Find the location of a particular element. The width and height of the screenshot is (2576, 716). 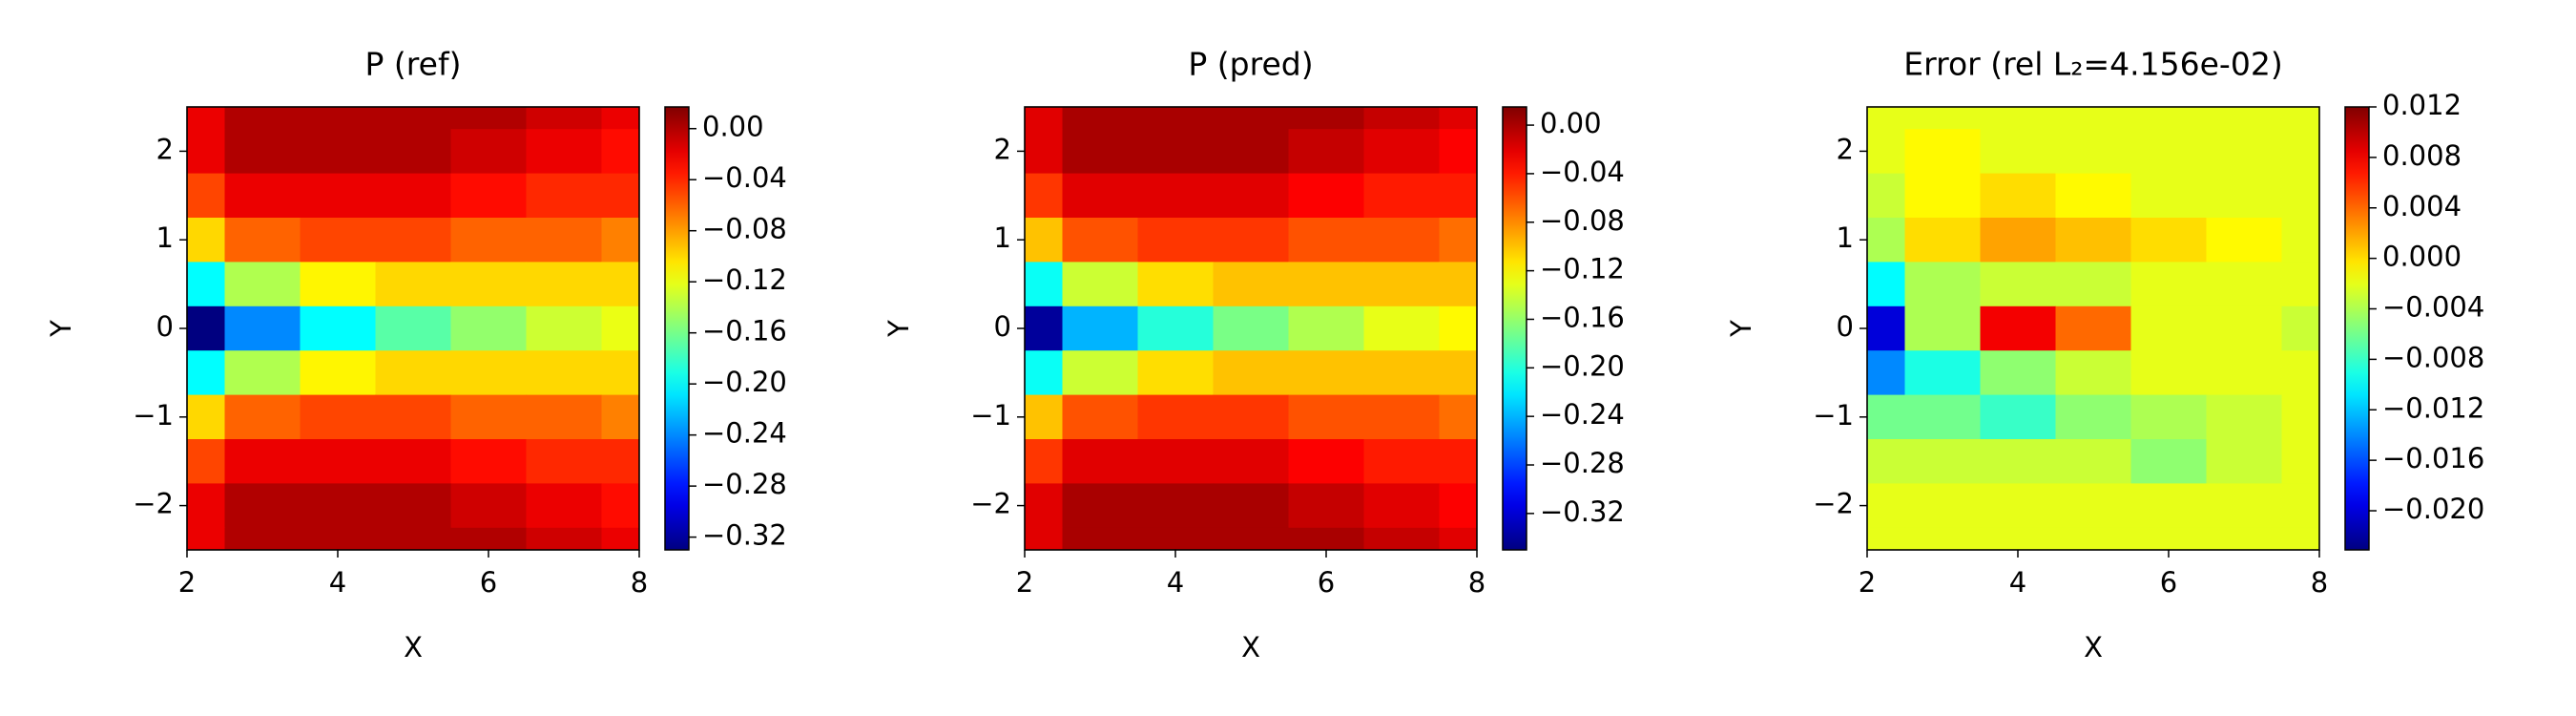

x-tick-label: 6 is located at coordinates (488, 582).